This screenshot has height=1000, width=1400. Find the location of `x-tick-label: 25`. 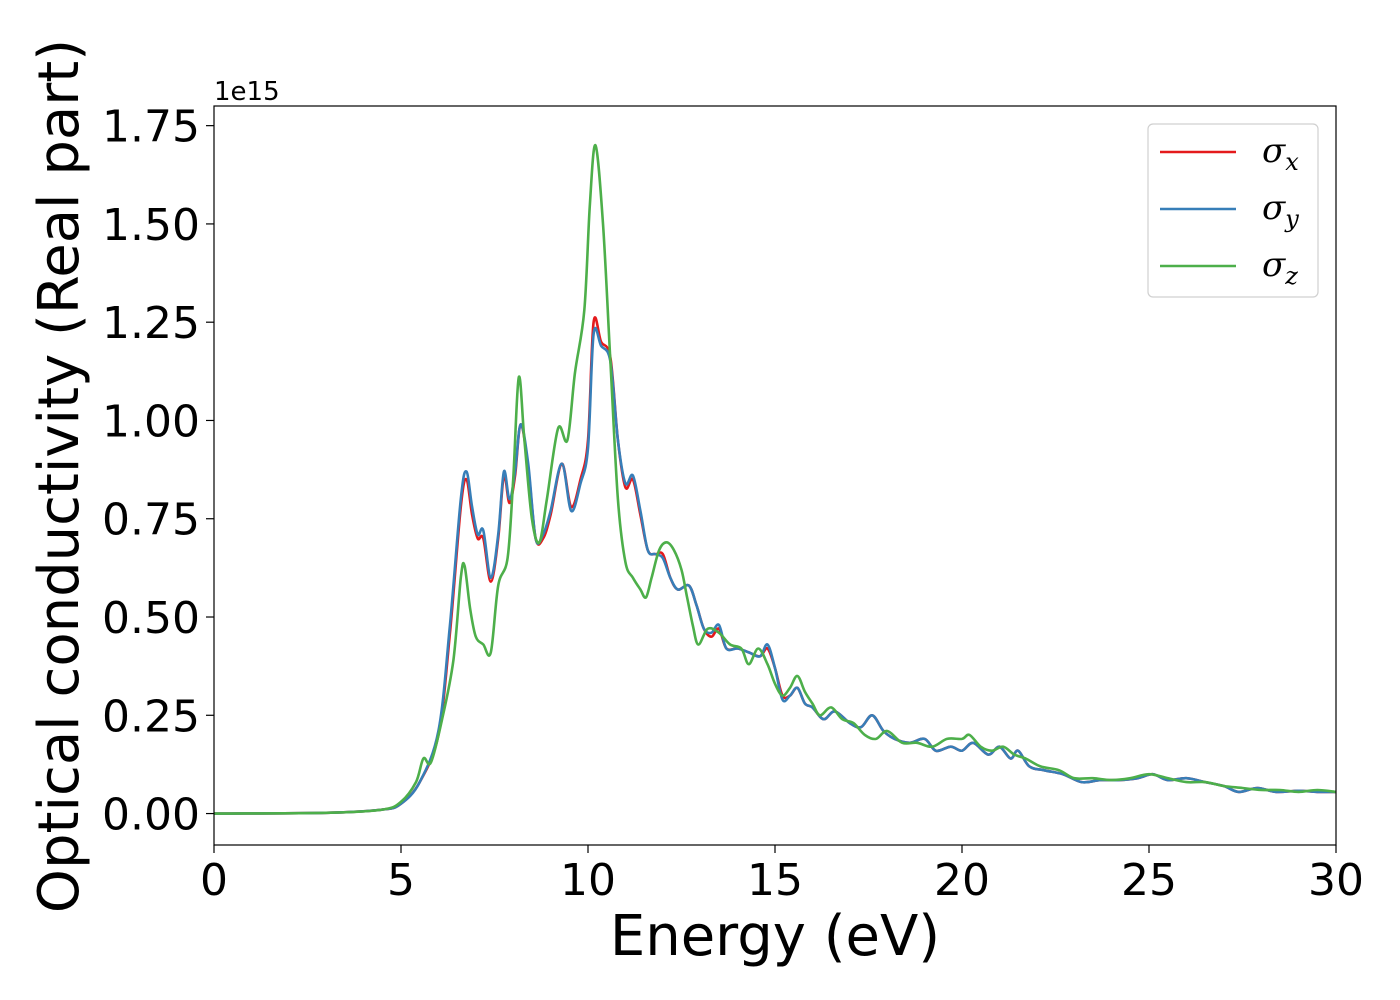

x-tick-label: 25 is located at coordinates (1149, 880).